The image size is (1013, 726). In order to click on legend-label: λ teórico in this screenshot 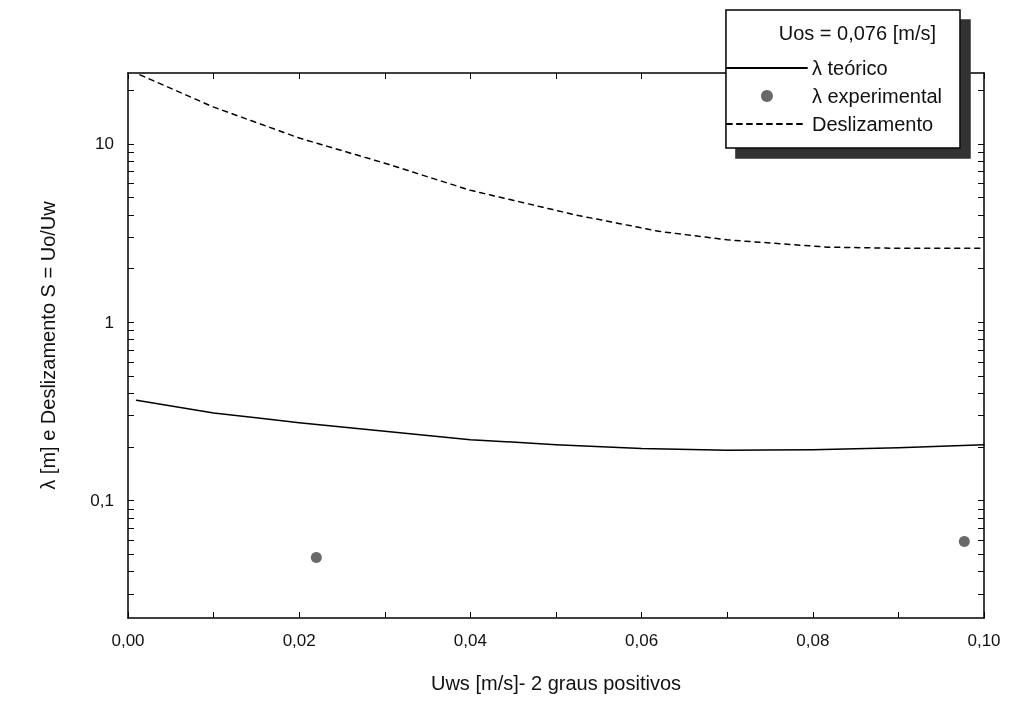, I will do `click(849, 68)`.